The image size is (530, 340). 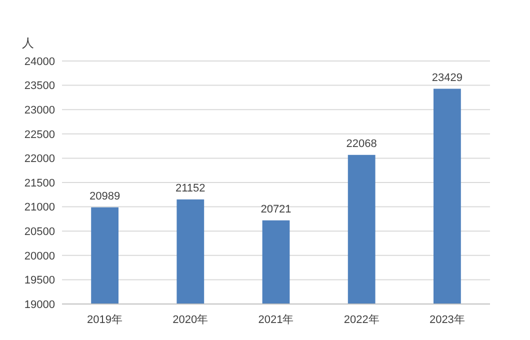 I want to click on y-tick-label: 19500, so click(x=39, y=280).